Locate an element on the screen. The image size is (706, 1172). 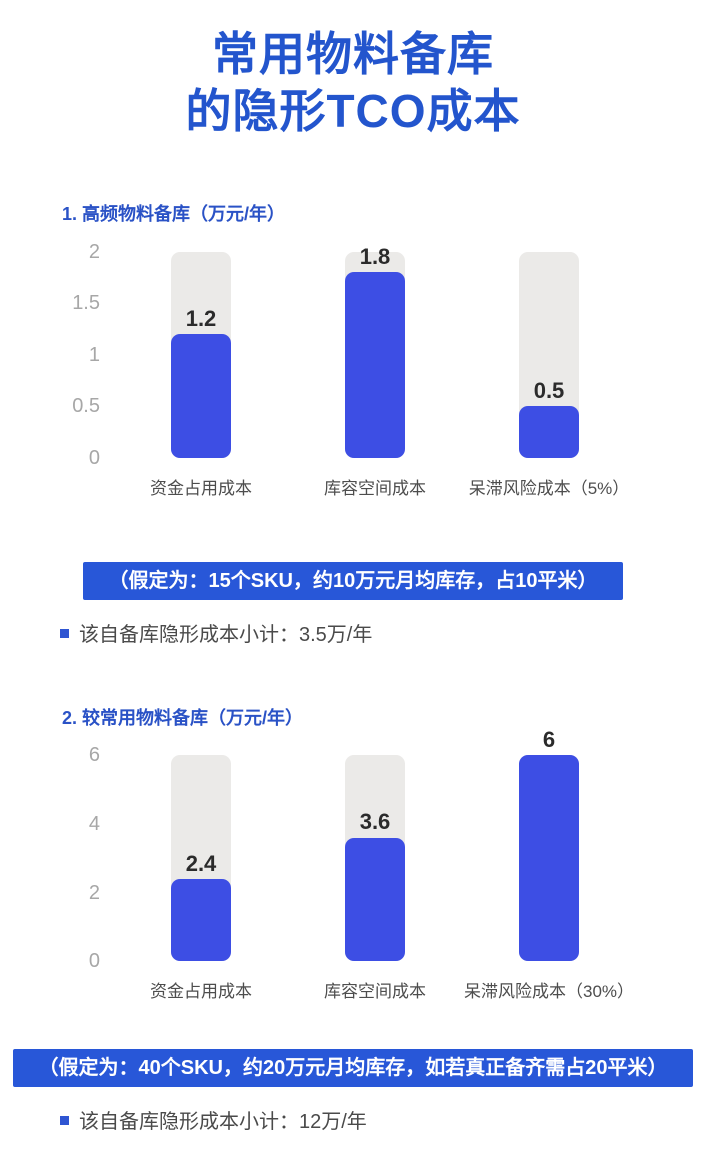
assumption-banner-2: （假定为：40个SKU，约20万元月均库存，如若真正备齐需占20平米） is located at coordinates (353, 1068).